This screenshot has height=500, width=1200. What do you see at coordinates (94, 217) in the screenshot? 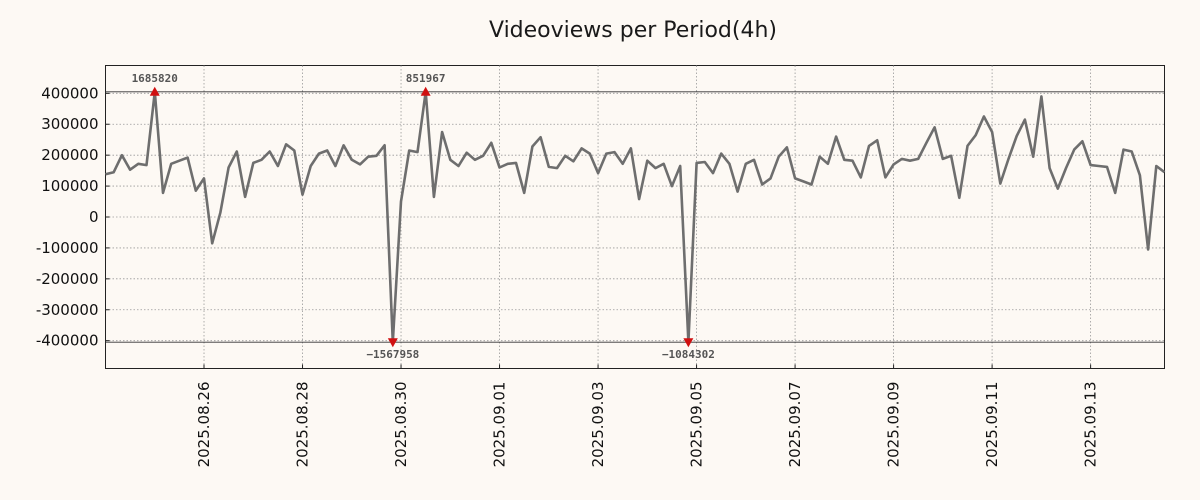
I see `y-tick-label: 0` at bounding box center [94, 217].